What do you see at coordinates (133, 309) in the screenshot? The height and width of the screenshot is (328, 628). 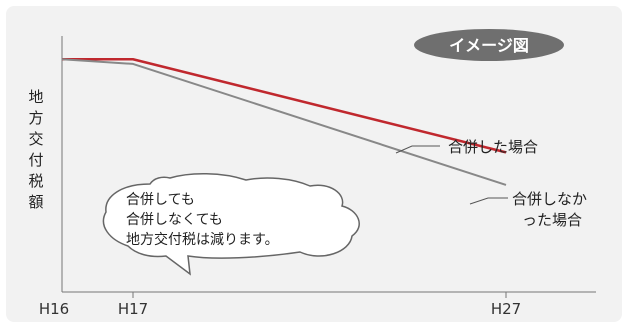 I see `x-tick-label: H17` at bounding box center [133, 309].